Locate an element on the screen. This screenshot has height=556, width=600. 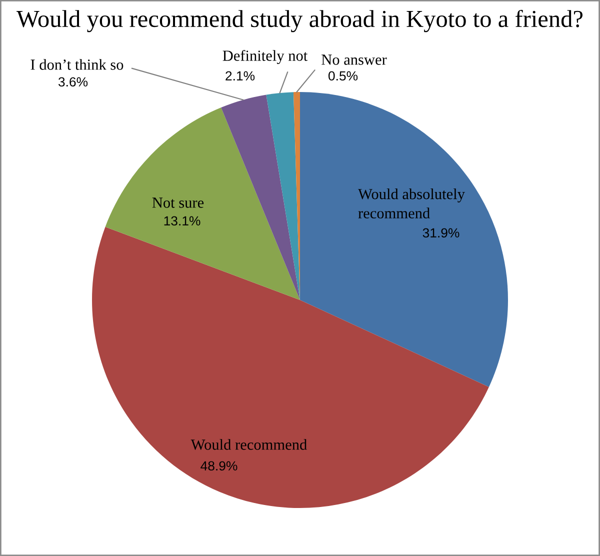
slice-label: Definitely not is located at coordinates (265, 57).